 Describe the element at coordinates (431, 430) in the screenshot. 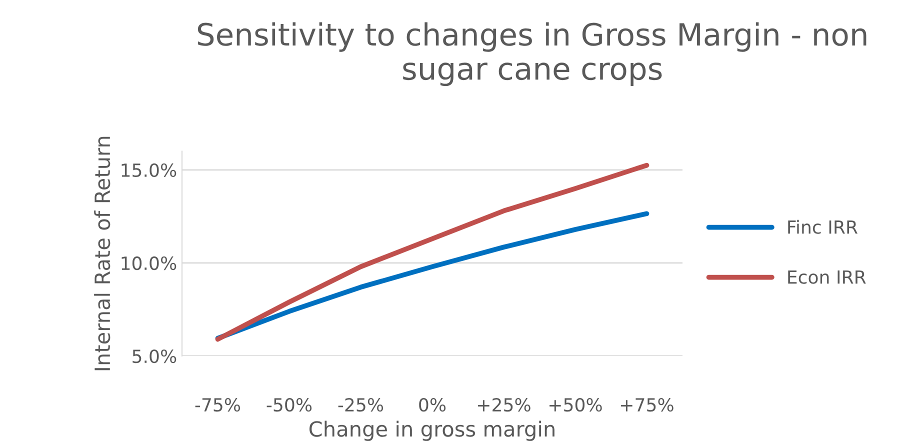

I see `x-axis-title: Change in gross margin` at that location.